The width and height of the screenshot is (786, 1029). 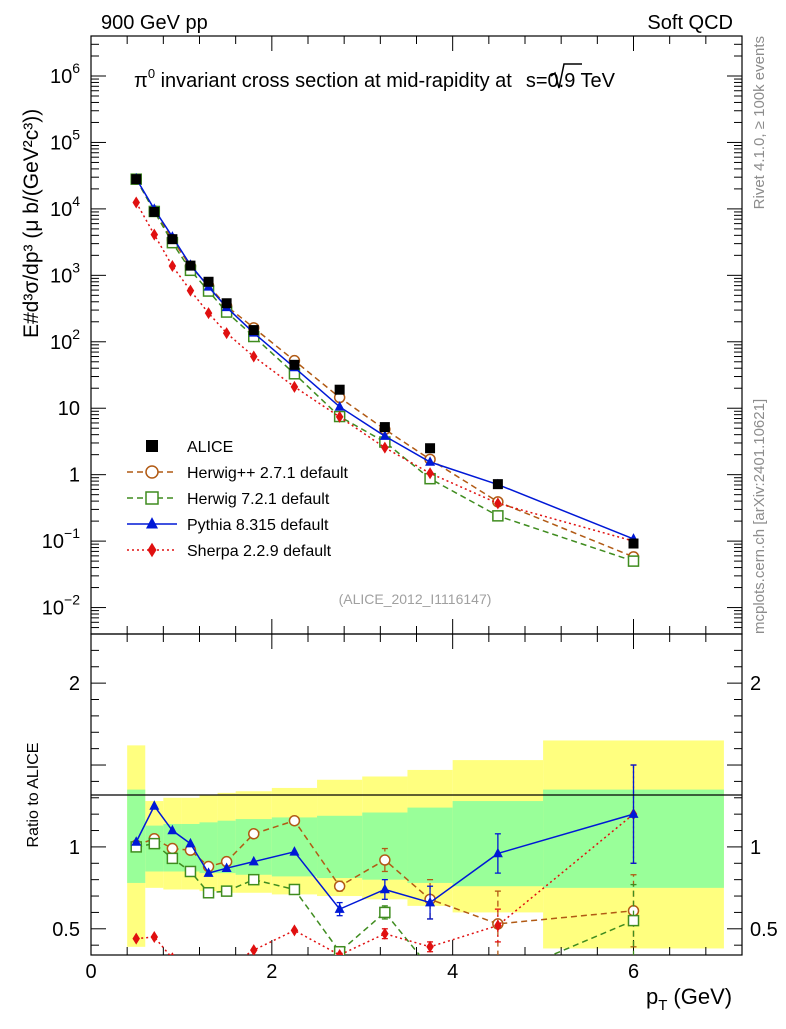 What do you see at coordinates (385, 872) in the screenshot?
I see `ratio-series` at bounding box center [385, 872].